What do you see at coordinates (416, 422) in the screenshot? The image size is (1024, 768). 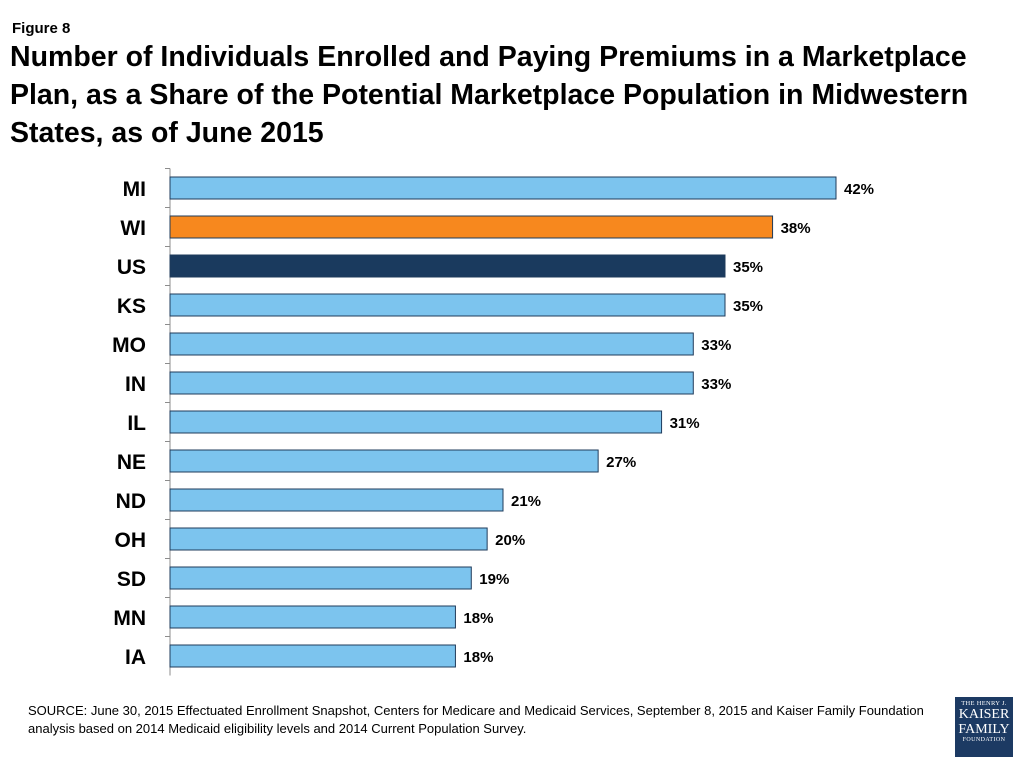 I see `bar-il` at bounding box center [416, 422].